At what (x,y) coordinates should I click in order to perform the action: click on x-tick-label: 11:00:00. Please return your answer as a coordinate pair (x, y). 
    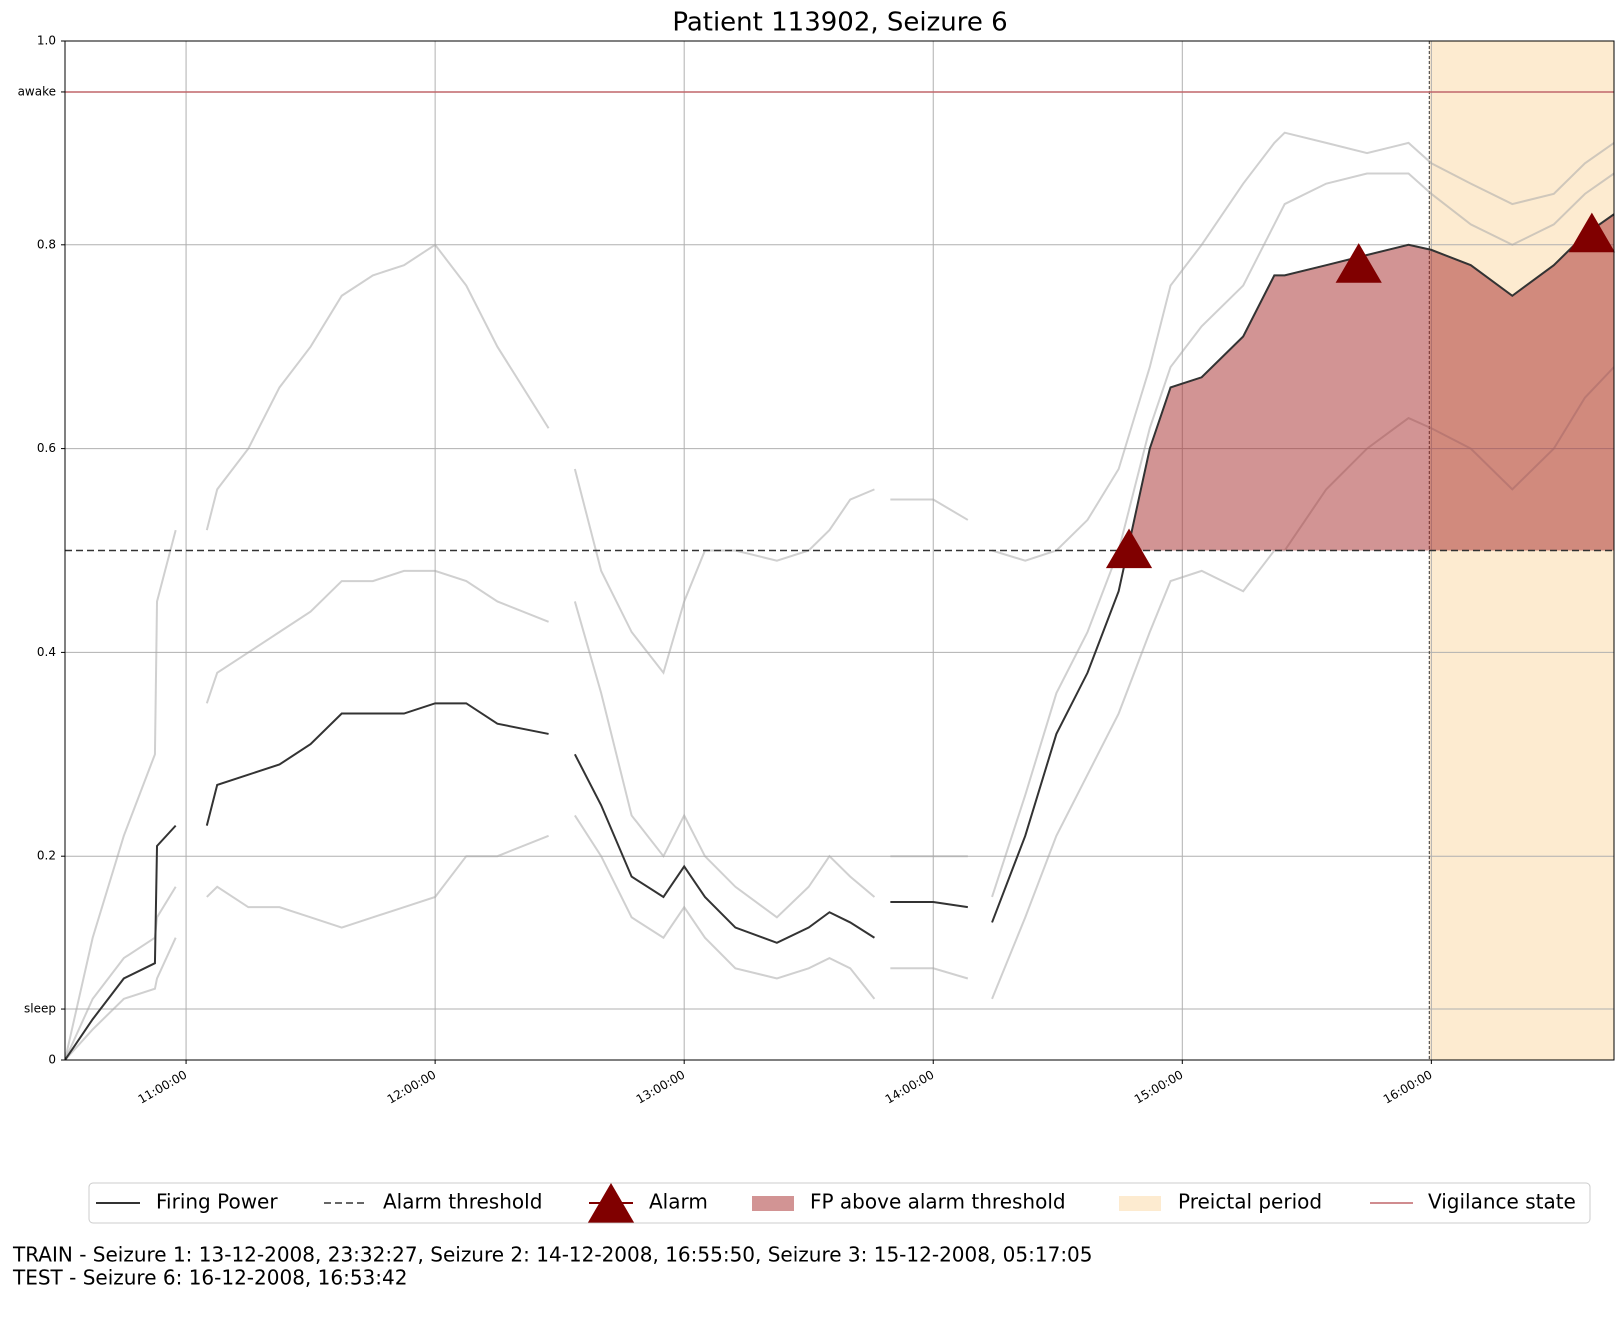
    Looking at the image, I should click on (163, 1087).